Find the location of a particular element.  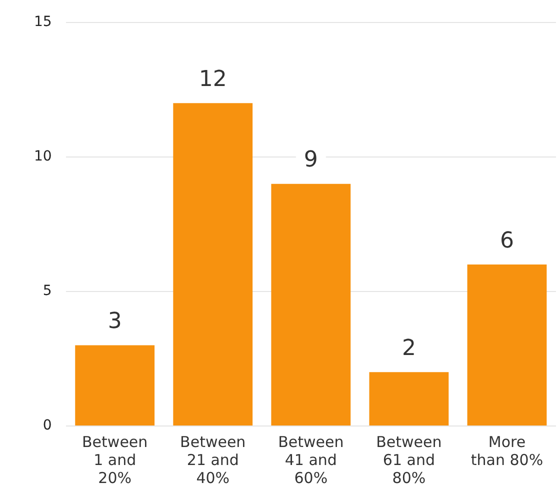

y-tick-label: 5 is located at coordinates (47, 291).